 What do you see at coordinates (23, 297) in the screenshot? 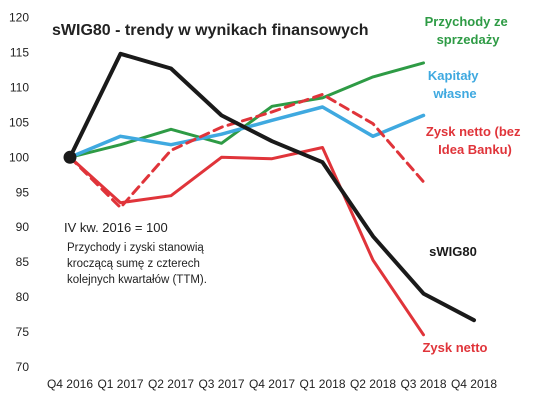
I see `y-tick-label: 80` at bounding box center [23, 297].